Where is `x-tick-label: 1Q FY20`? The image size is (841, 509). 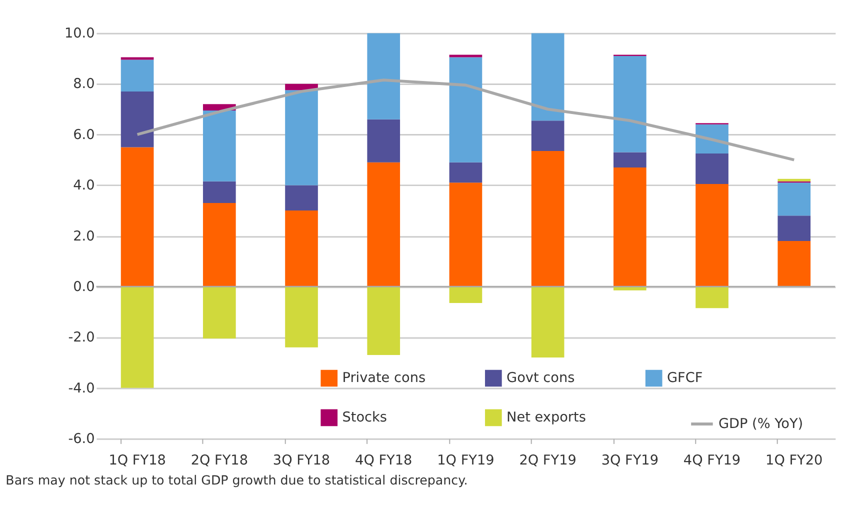 x-tick-label: 1Q FY20 is located at coordinates (794, 460).